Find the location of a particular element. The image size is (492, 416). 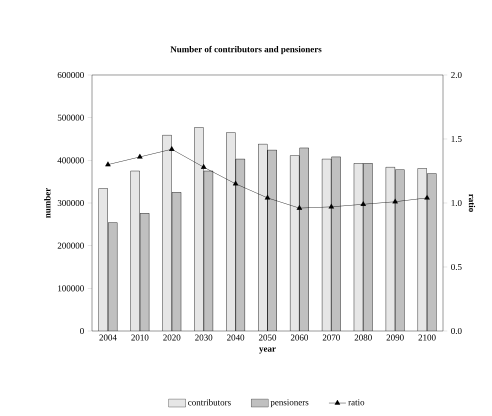

y-tick-label: 500000 is located at coordinates (71, 117).